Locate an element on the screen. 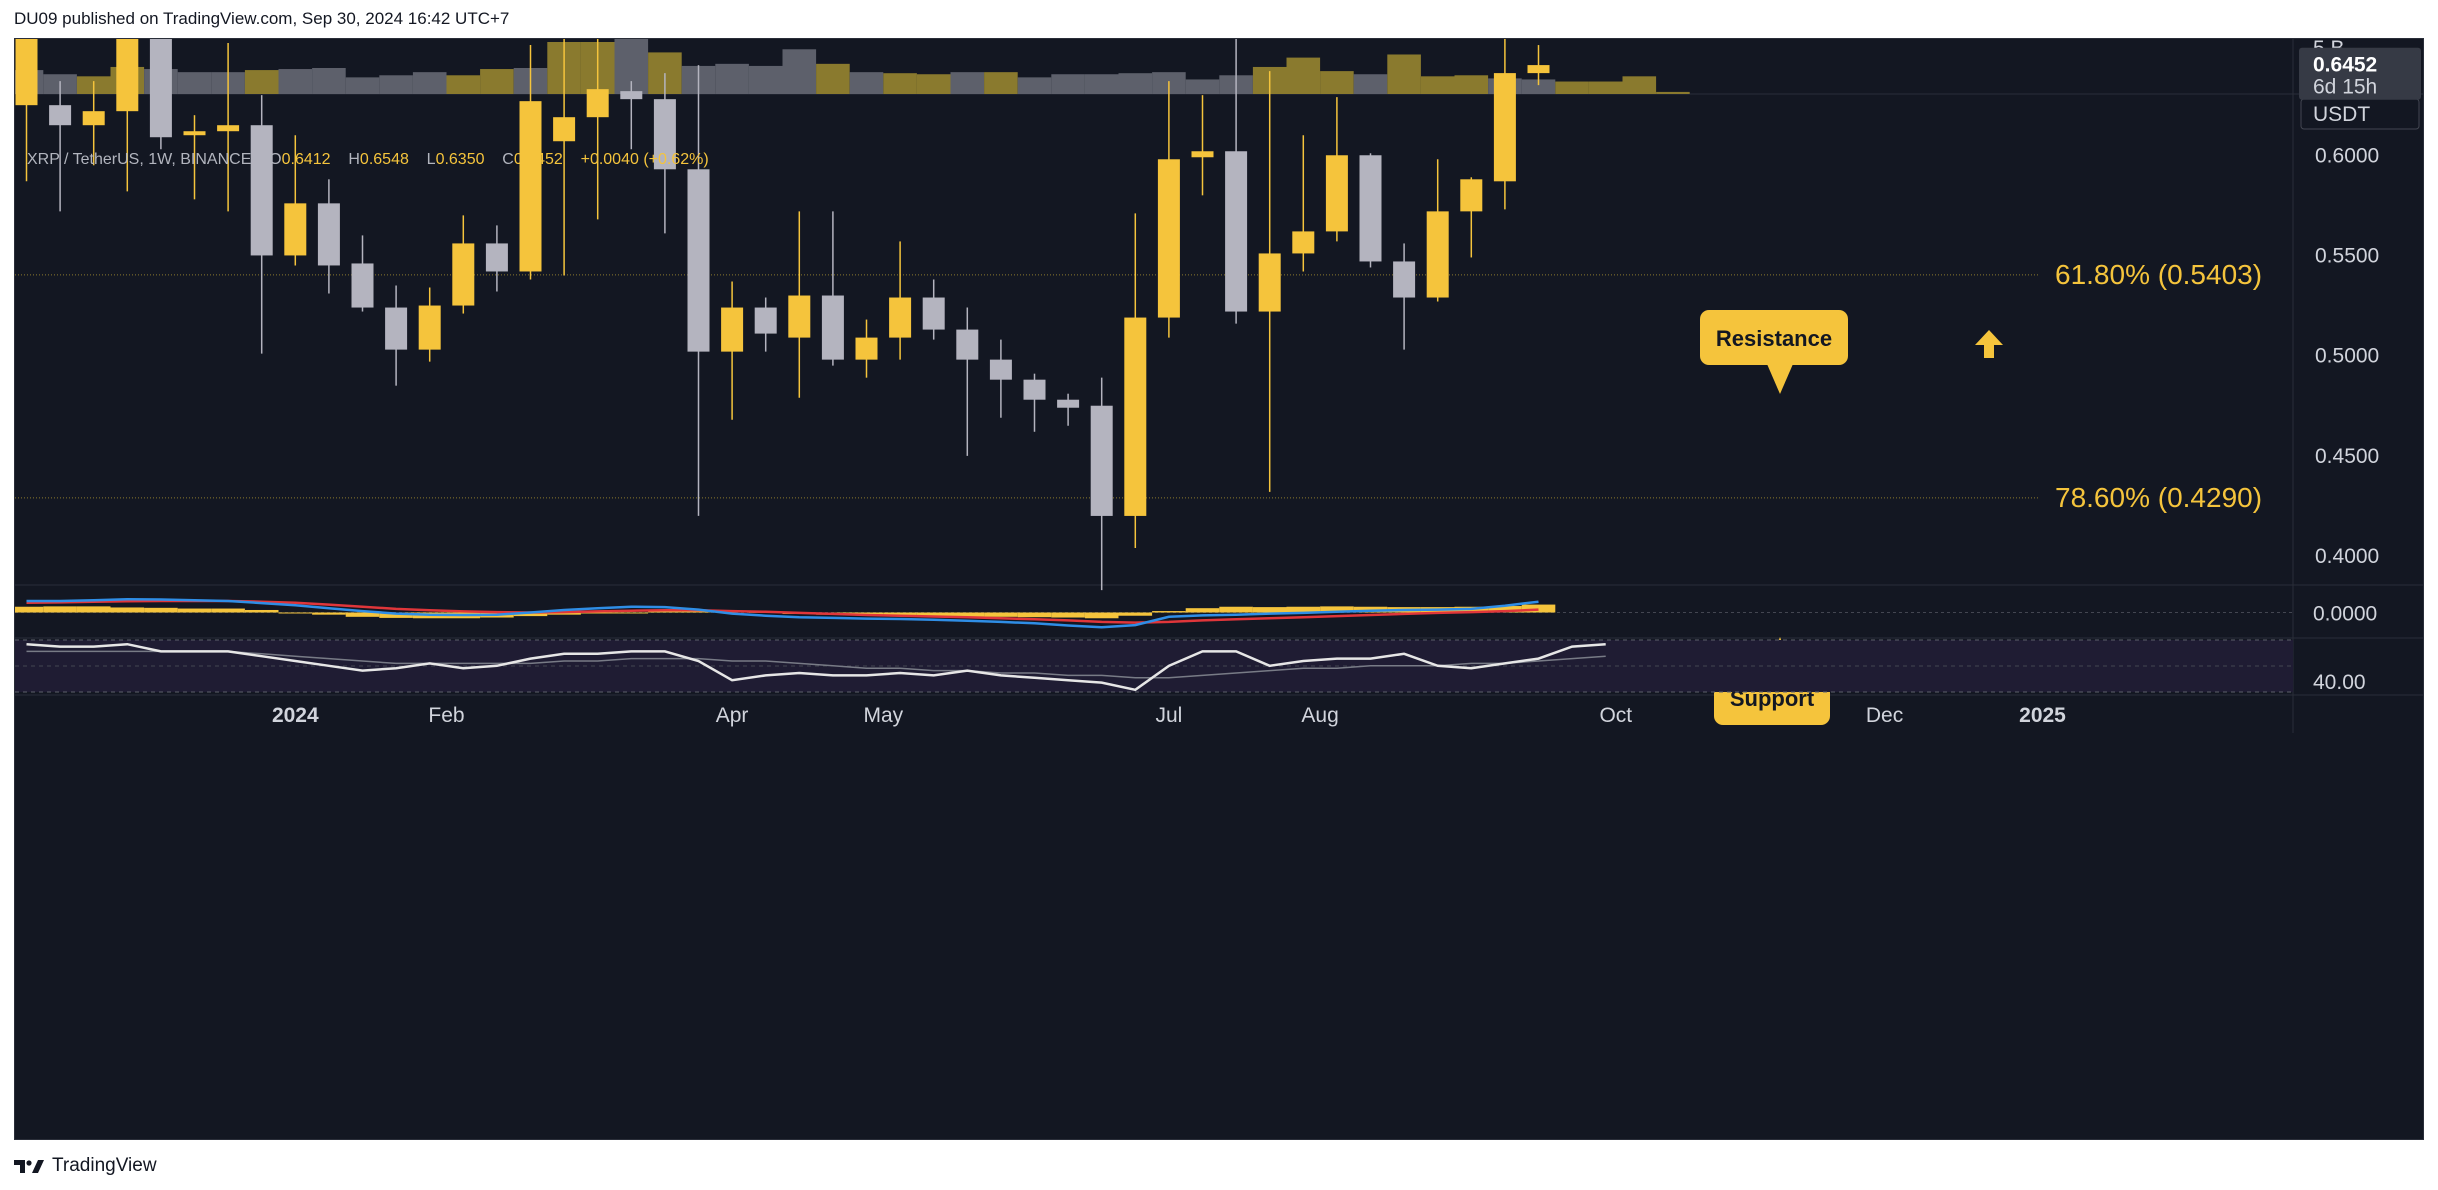 This screenshot has height=1190, width=2438. time-axis-label: Apr is located at coordinates (732, 715).